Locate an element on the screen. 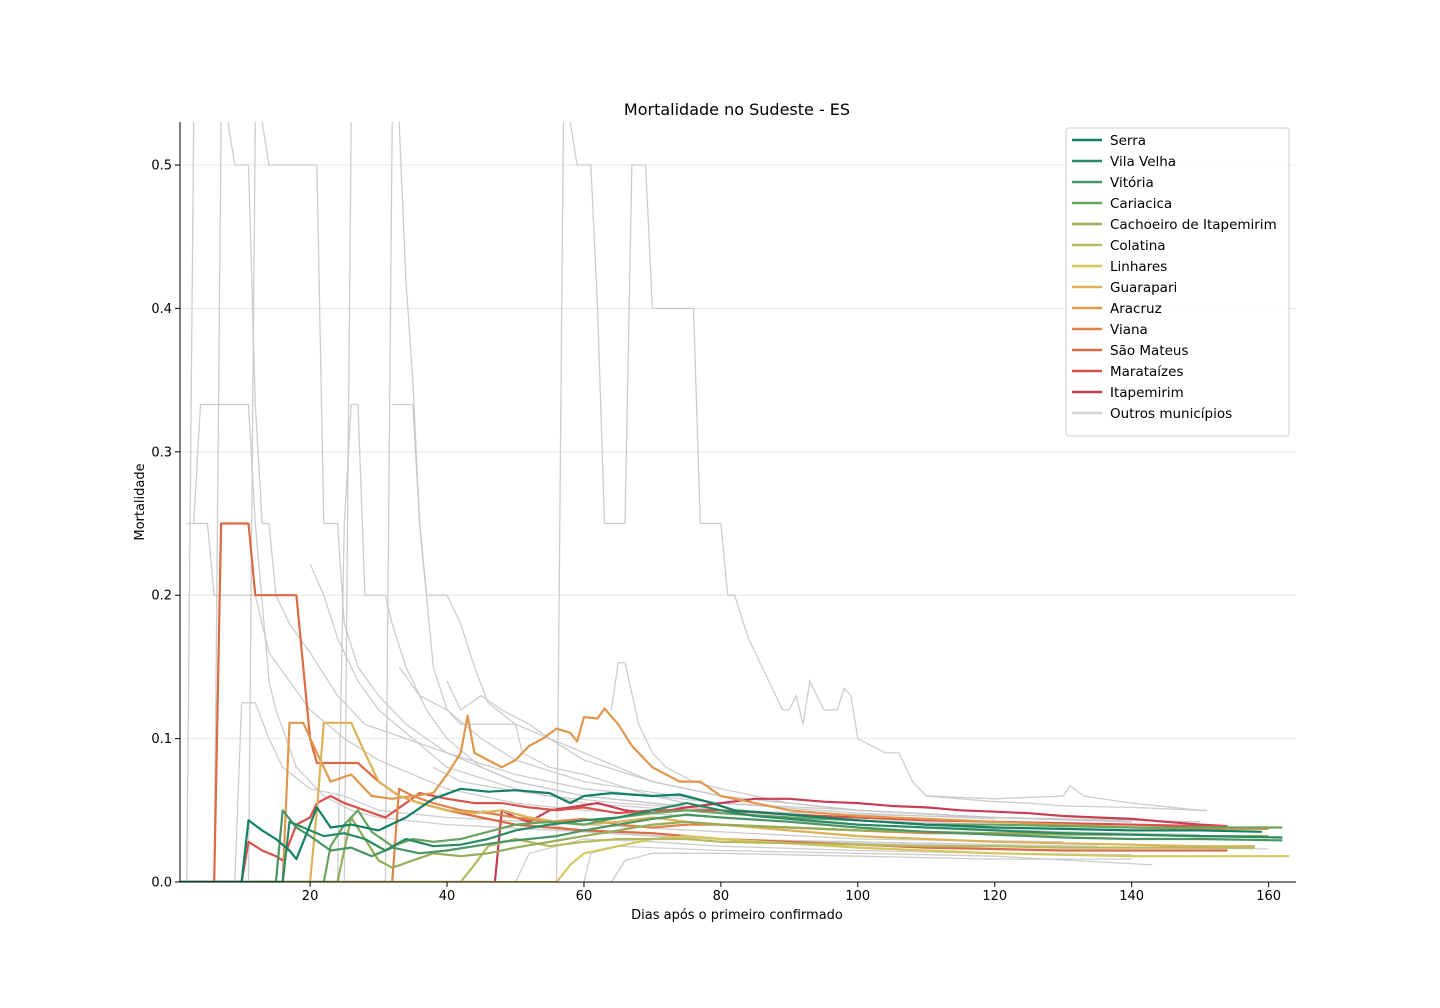 The image size is (1440, 1008). y-axis-label: Mortalidade is located at coordinates (140, 501).